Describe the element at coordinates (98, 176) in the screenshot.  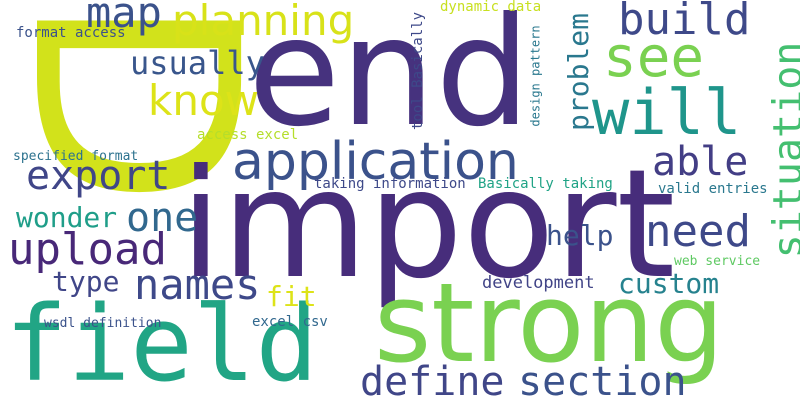
I see `word-export: export` at that location.